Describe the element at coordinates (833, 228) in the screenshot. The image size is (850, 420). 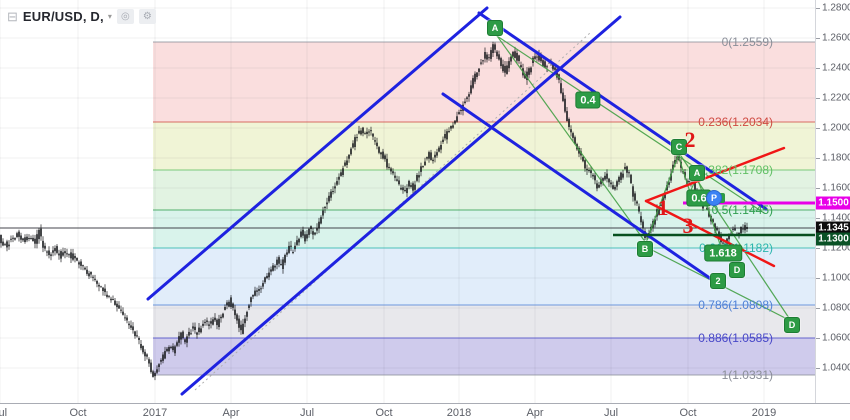
I see `price-label-1.1345: 1.1345` at that location.